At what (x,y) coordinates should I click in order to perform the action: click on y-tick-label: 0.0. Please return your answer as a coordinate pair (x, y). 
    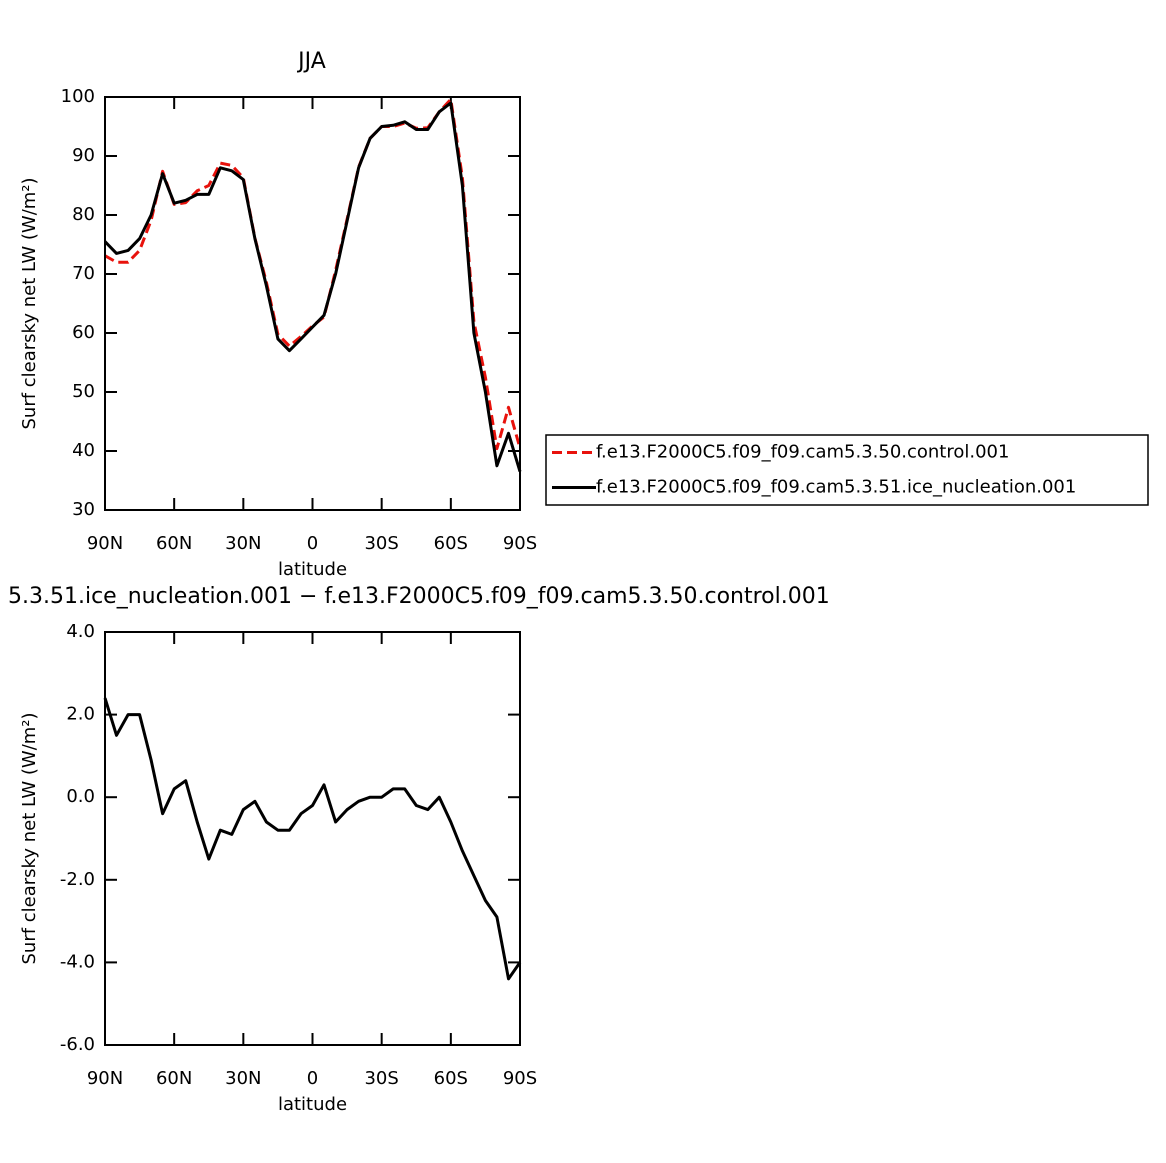
    Looking at the image, I should click on (80, 796).